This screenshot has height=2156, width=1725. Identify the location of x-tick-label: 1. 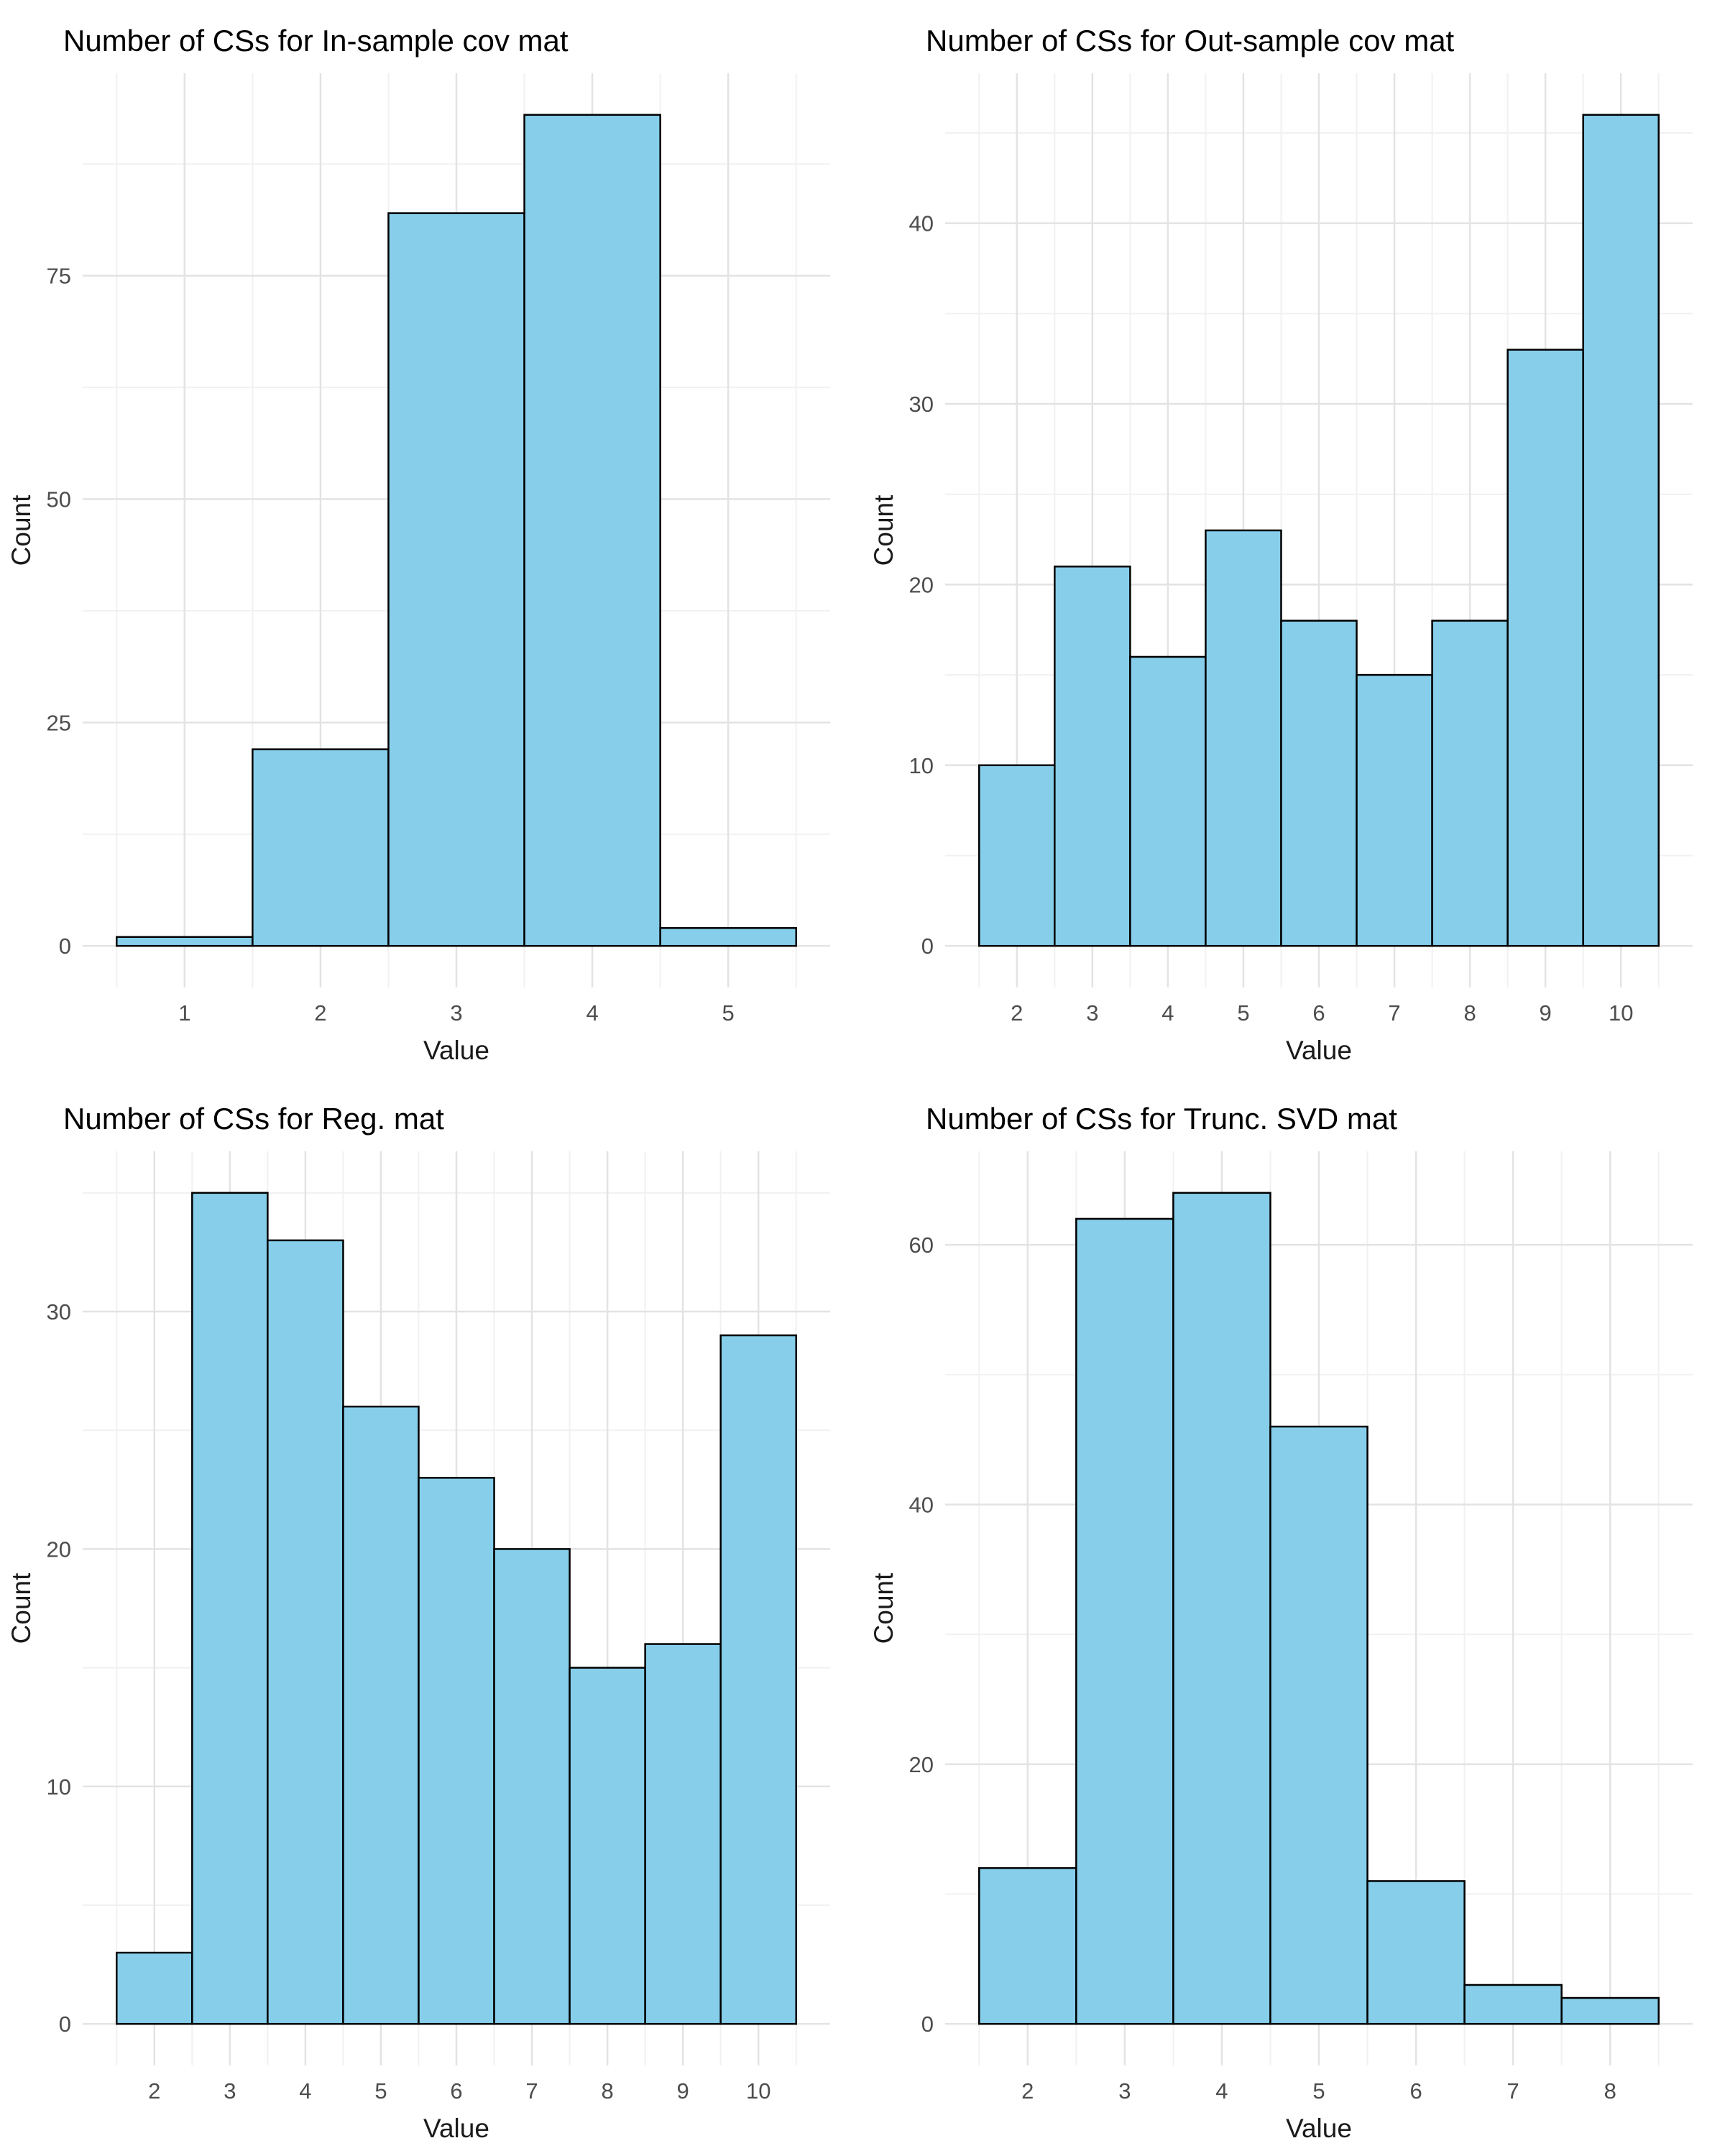
(184, 1013).